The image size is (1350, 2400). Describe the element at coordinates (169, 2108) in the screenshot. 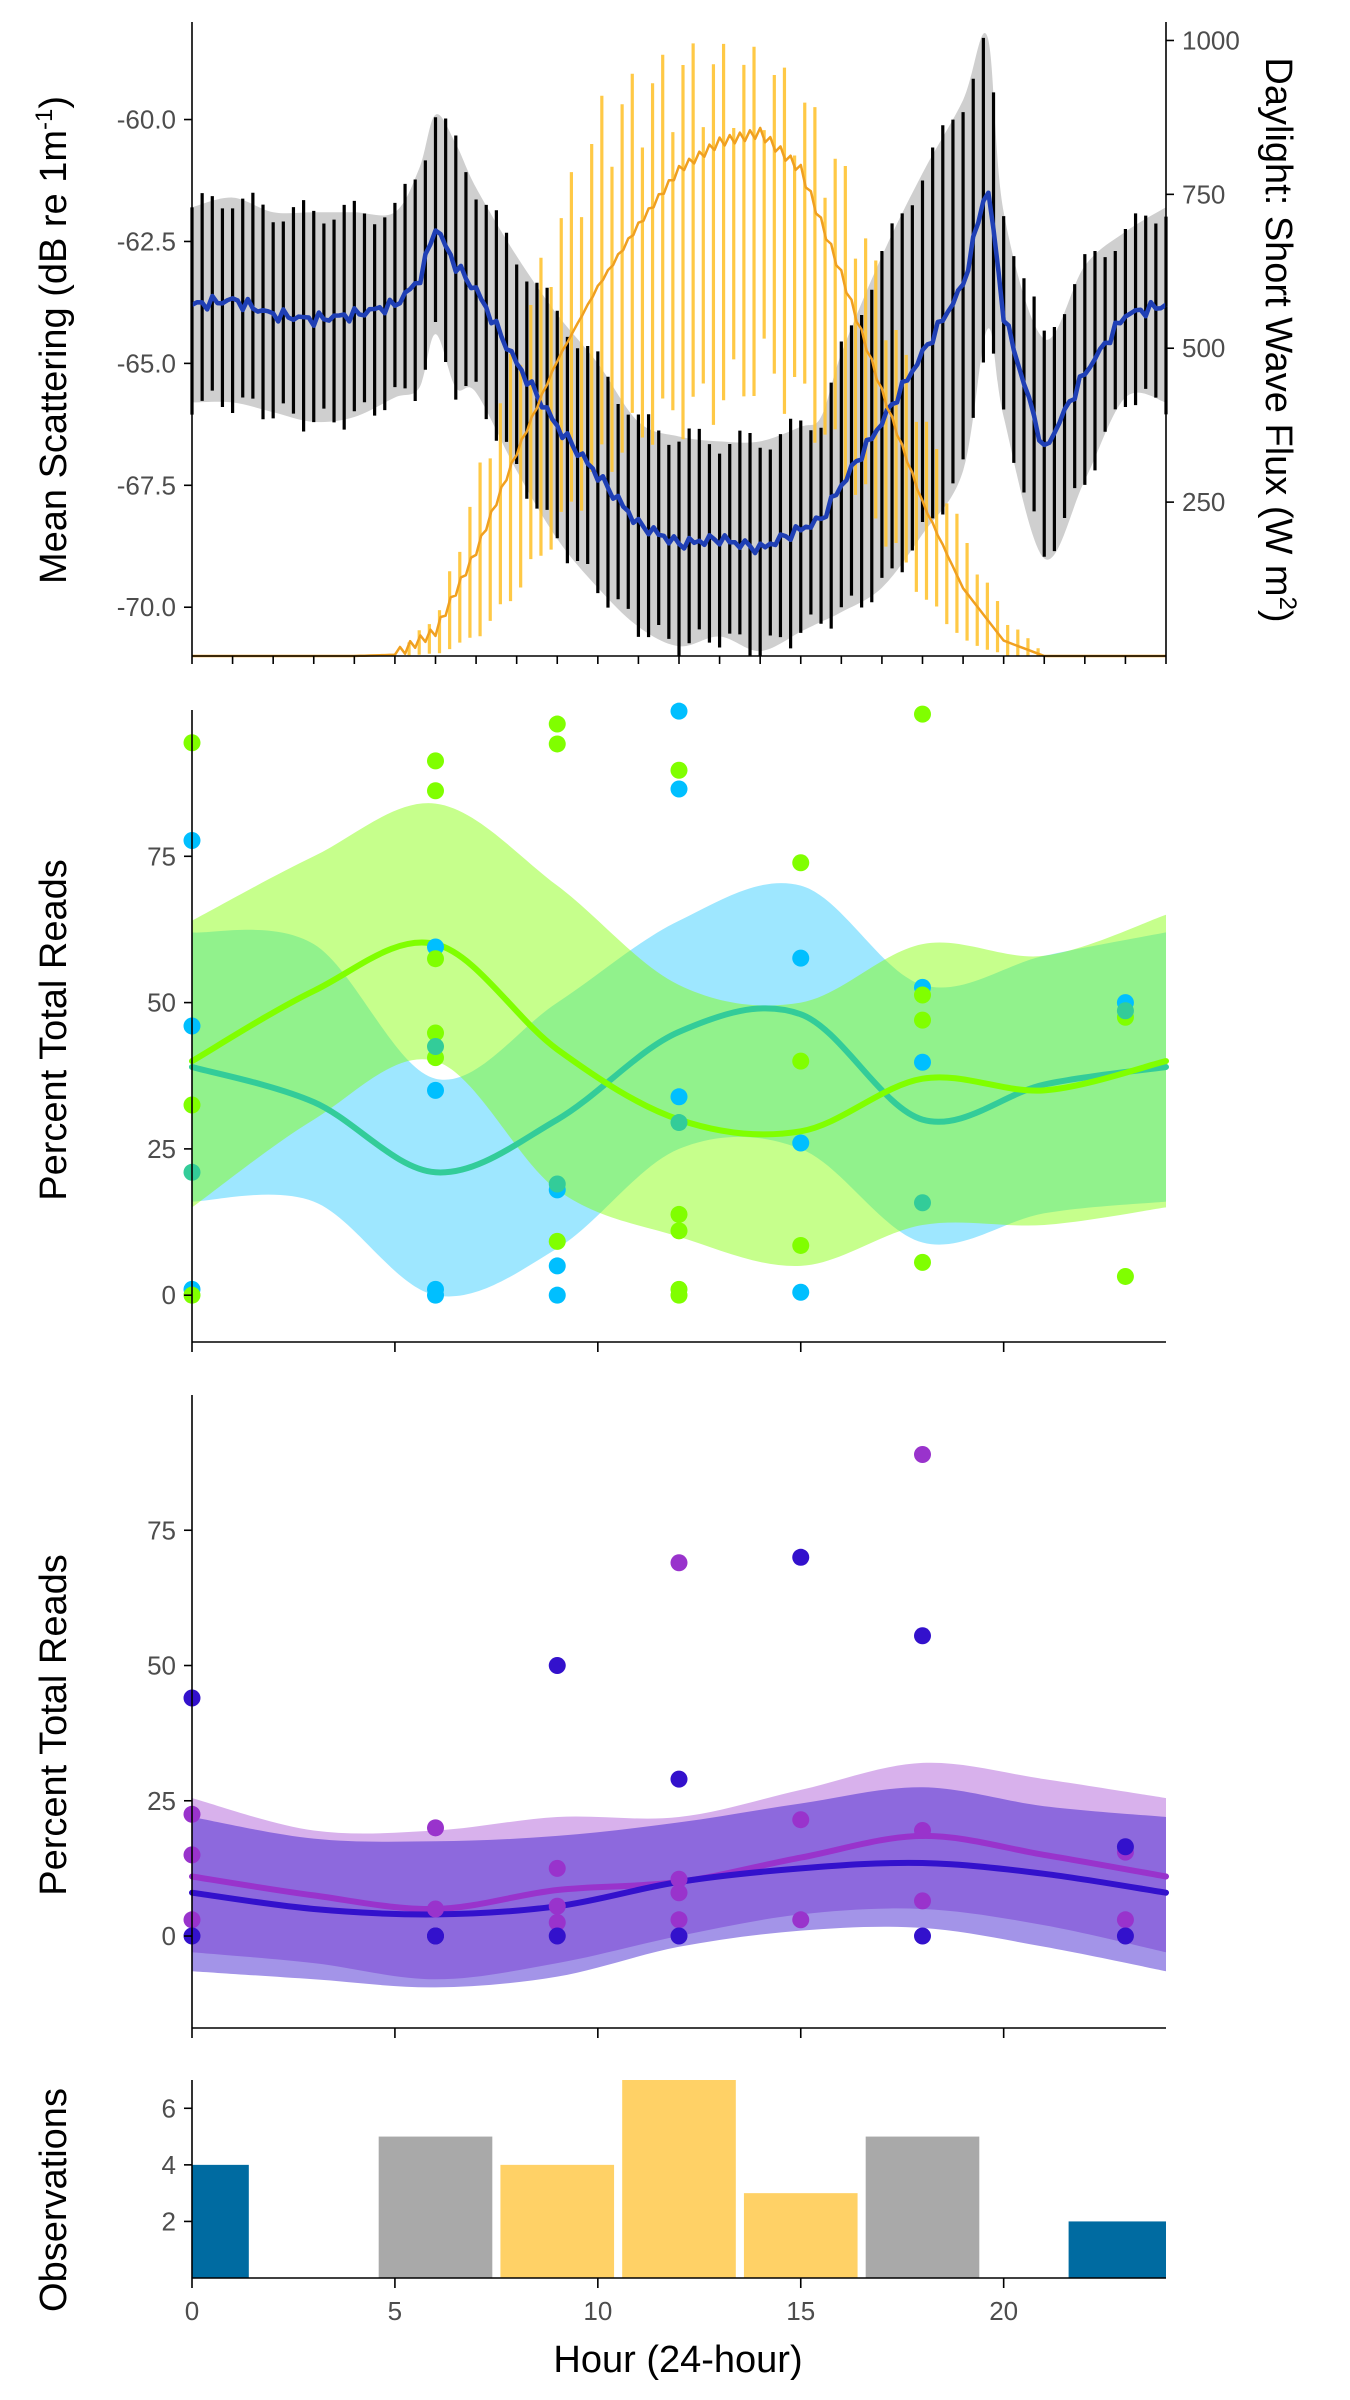

I see `observations-y-tick-label: 6` at that location.